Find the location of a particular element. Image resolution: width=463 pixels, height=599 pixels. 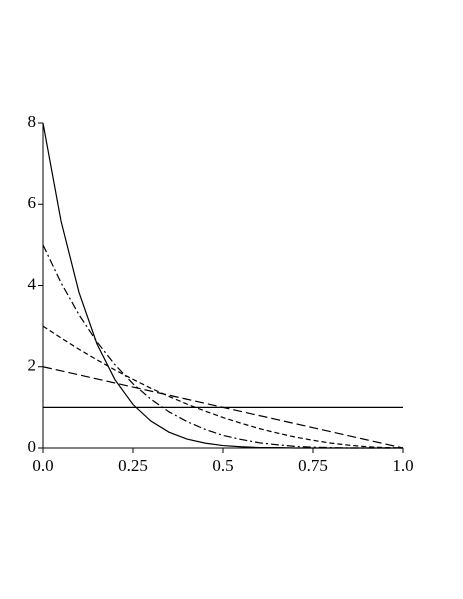

y-tick-label: 0 is located at coordinates (32, 446).